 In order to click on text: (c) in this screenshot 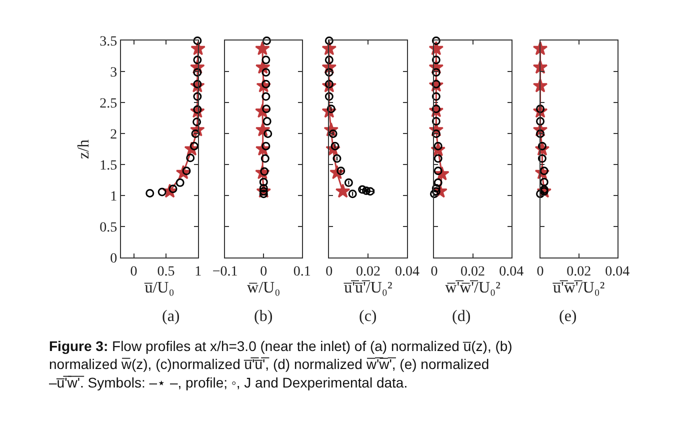, I will do `click(368, 316)`.